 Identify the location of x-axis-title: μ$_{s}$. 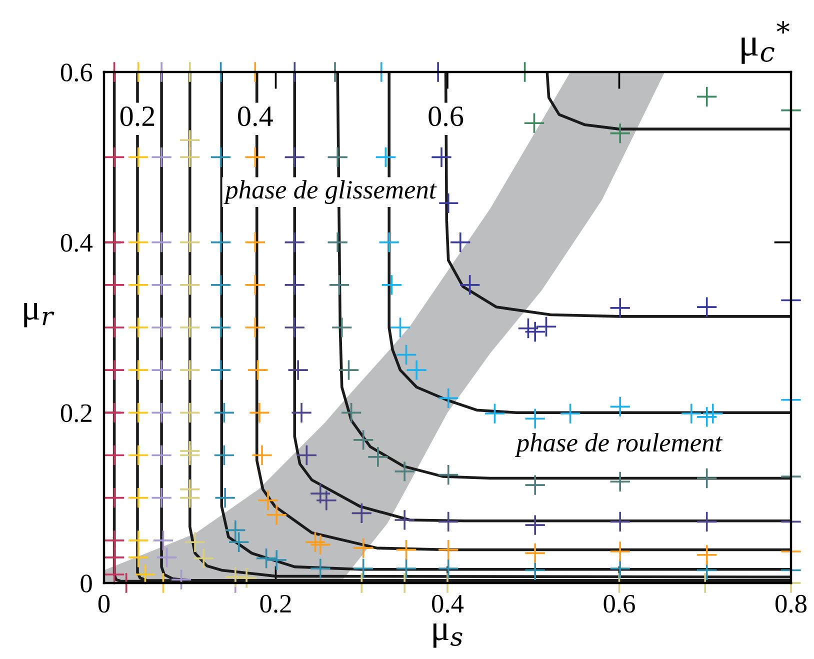
(447, 635).